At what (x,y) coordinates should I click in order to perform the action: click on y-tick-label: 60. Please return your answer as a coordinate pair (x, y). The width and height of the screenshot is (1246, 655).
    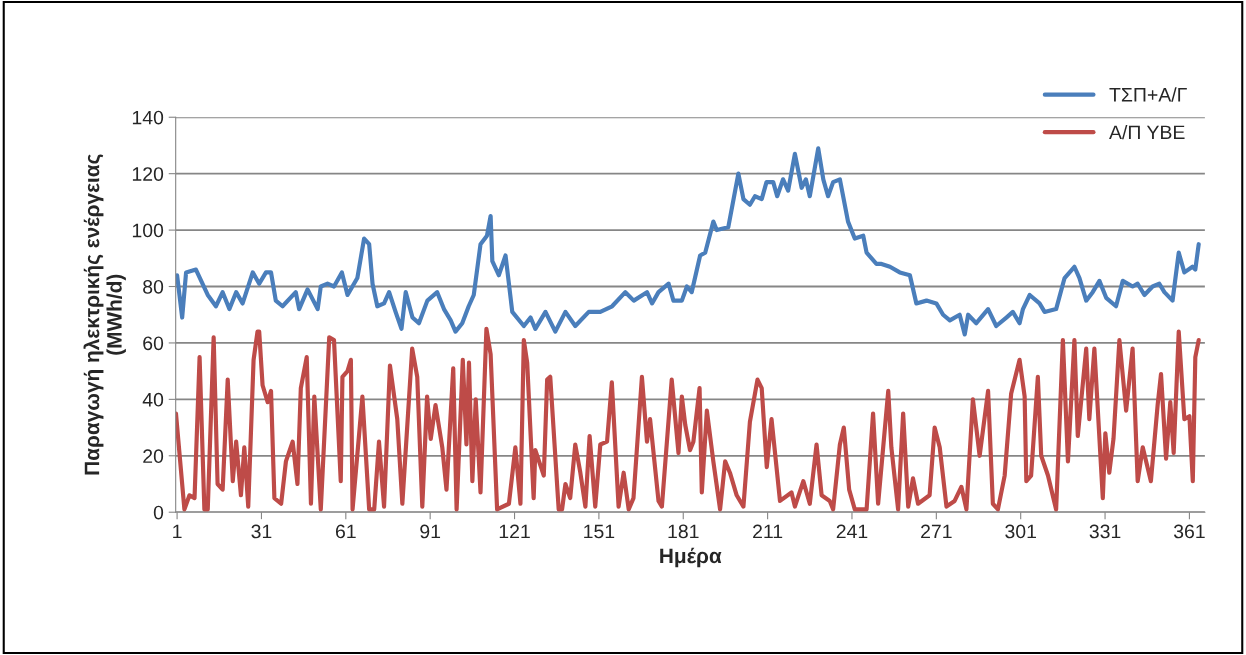
    Looking at the image, I should click on (153, 343).